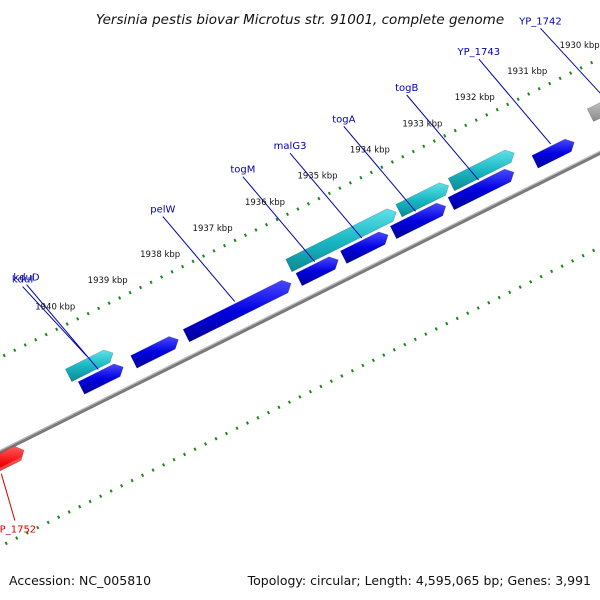 This screenshot has height=600, width=600. What do you see at coordinates (8, 497) in the screenshot?
I see `gene-yp-1752-leader` at bounding box center [8, 497].